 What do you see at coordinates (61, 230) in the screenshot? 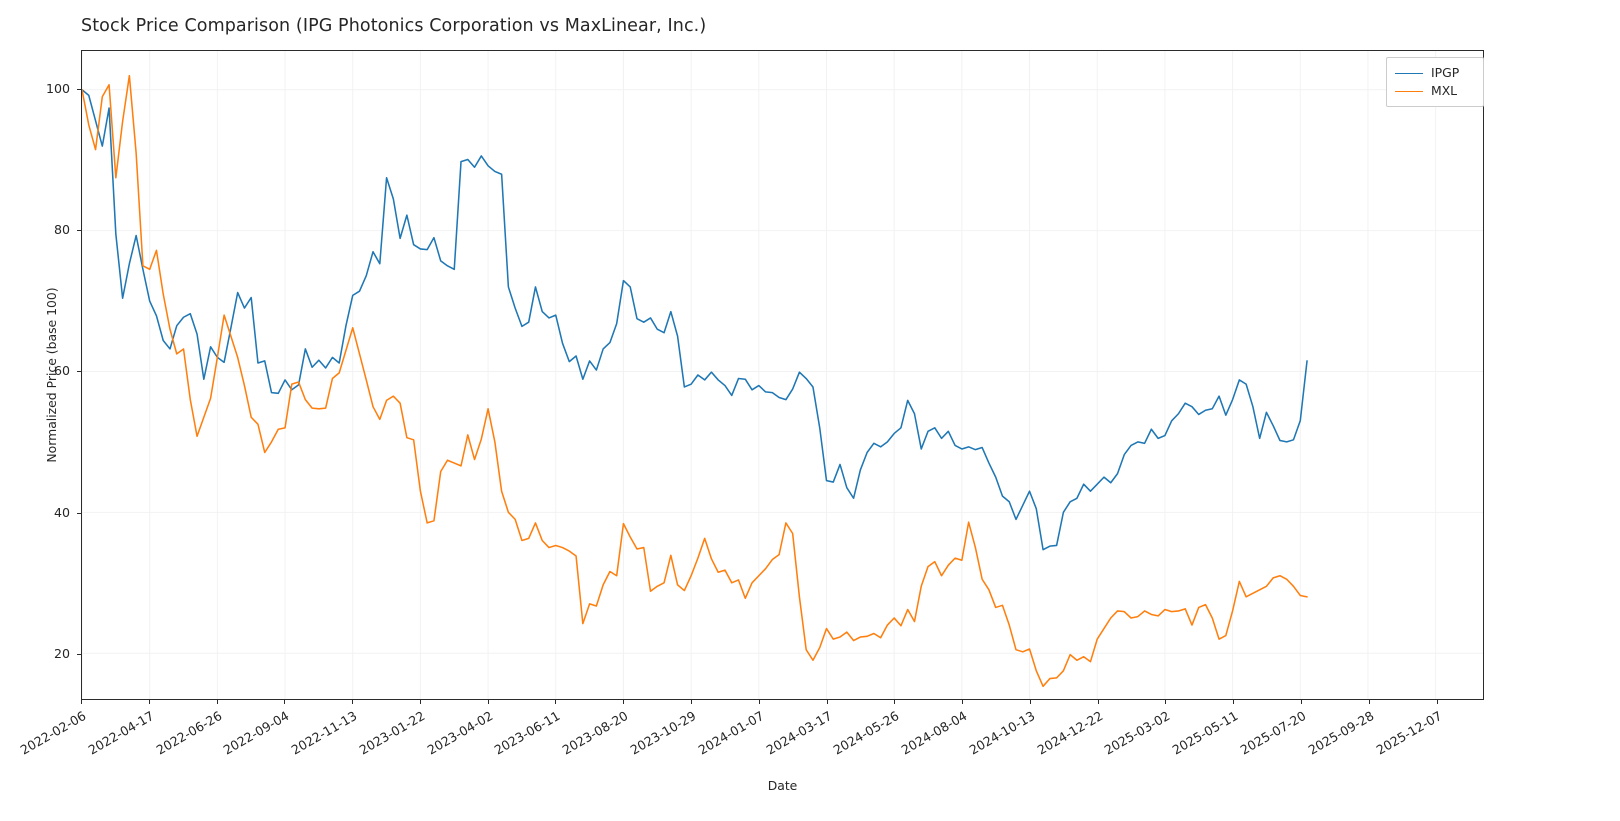
I see `y-tick-label: 80` at bounding box center [61, 230].